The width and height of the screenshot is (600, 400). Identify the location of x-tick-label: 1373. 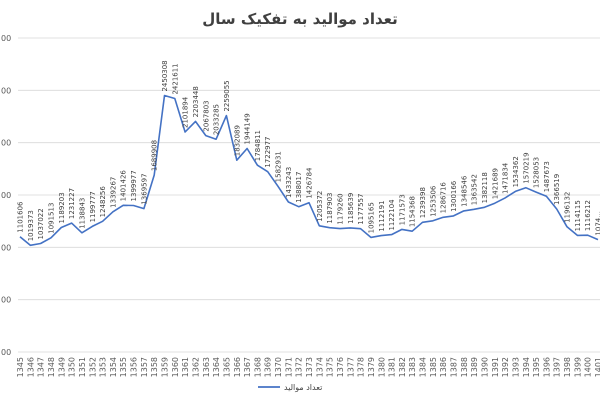
(309, 367).